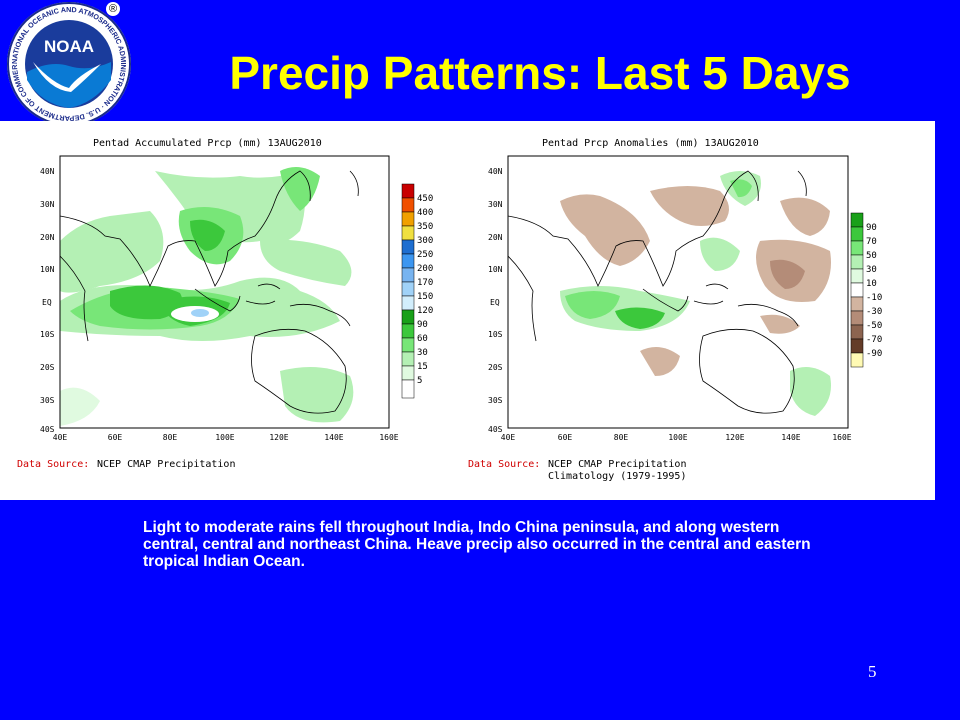  I want to click on left-precip-shading, so click(207, 296).